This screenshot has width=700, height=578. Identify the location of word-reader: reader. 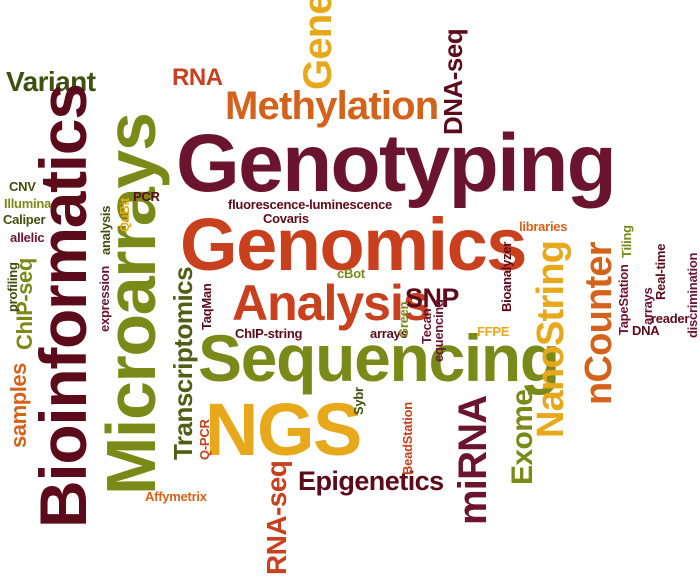
(670, 318).